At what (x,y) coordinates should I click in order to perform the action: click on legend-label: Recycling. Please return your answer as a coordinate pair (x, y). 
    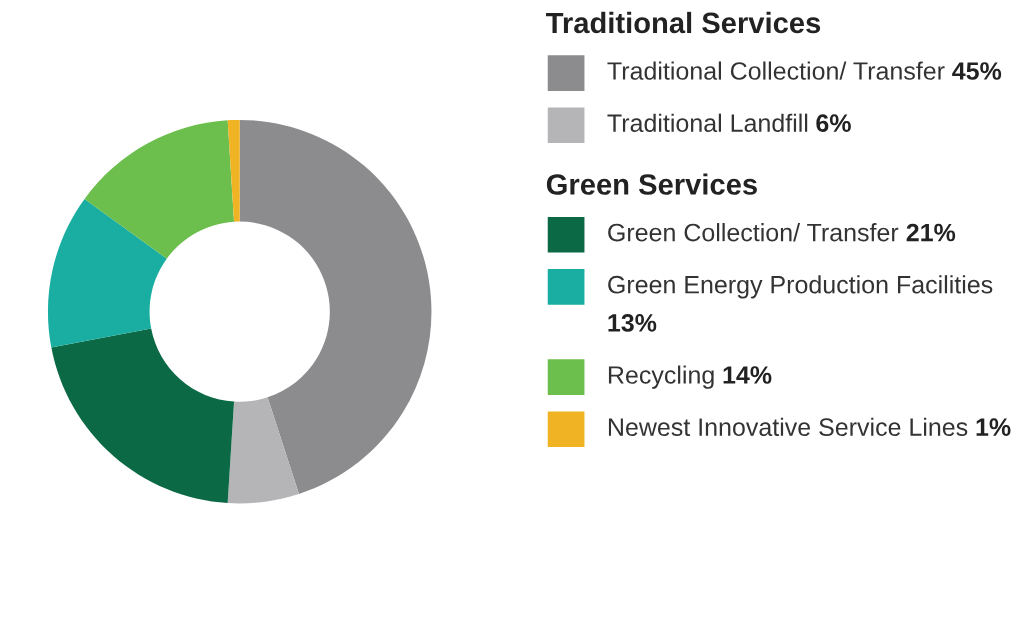
    Looking at the image, I should click on (661, 377).